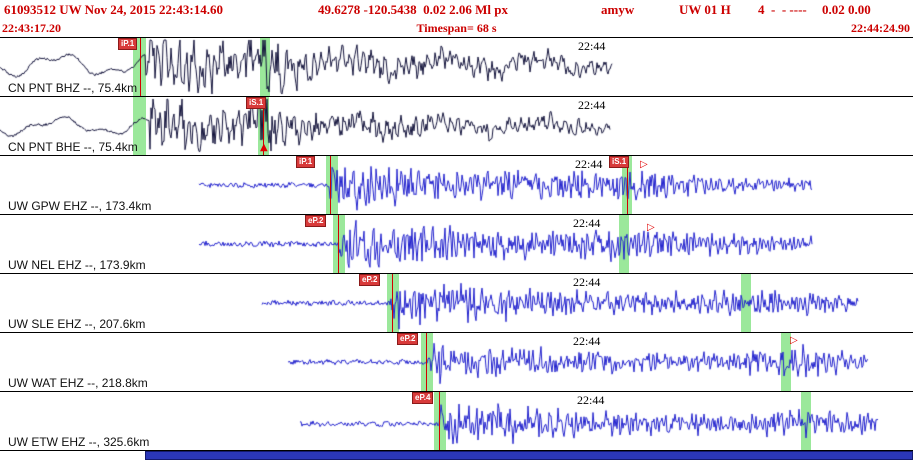 Image resolution: width=913 pixels, height=460 pixels. I want to click on pick-label: eP.4, so click(423, 398).